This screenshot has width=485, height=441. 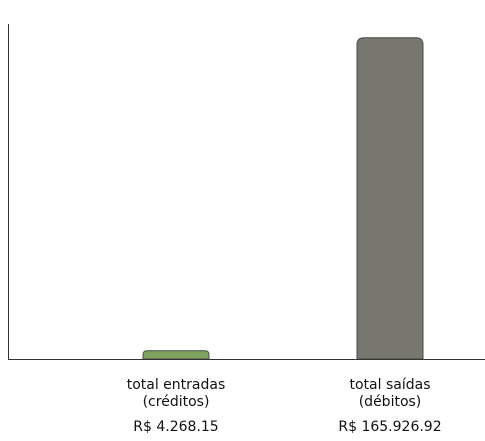 What do you see at coordinates (390, 198) in the screenshot?
I see `bar-saidas` at bounding box center [390, 198].